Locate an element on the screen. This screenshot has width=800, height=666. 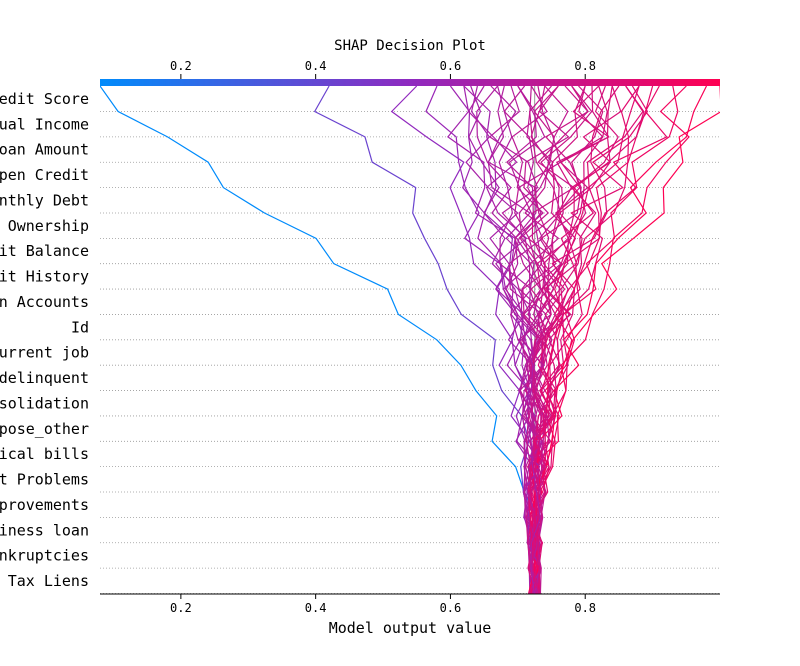
feature-label: nkruptcies is located at coordinates (44, 556).